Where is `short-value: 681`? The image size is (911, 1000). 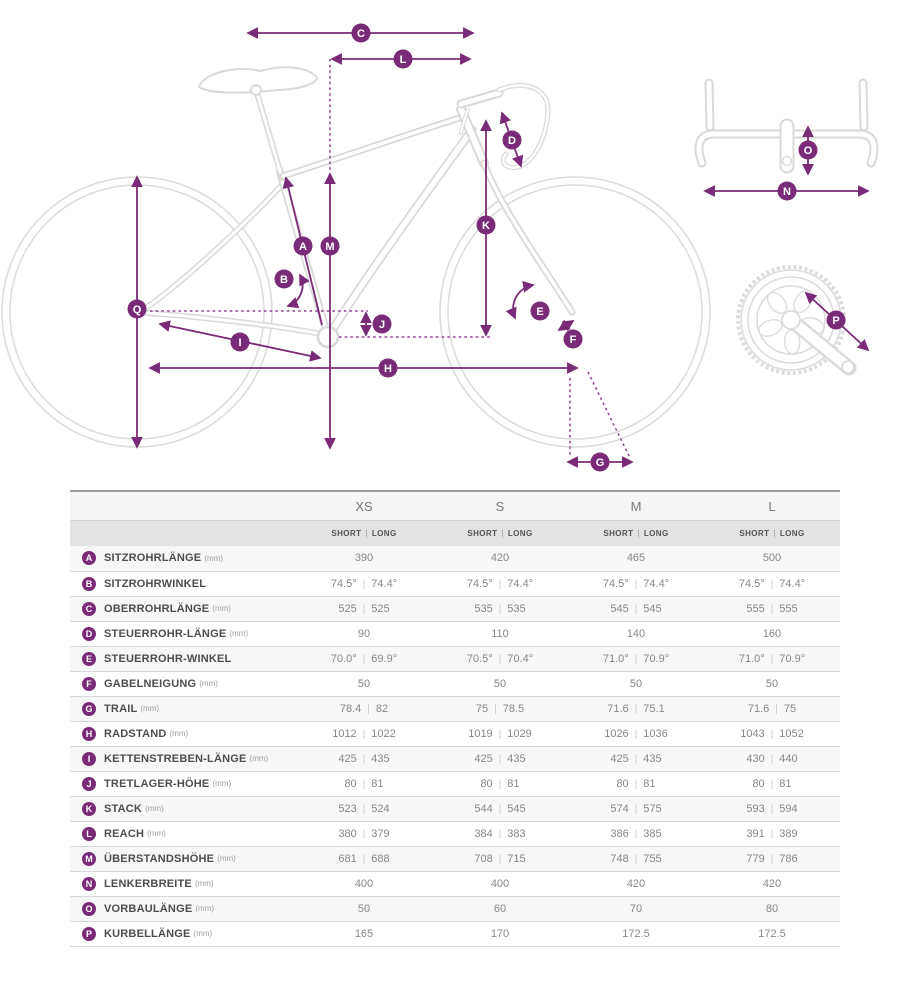
short-value: 681 is located at coordinates (347, 858).